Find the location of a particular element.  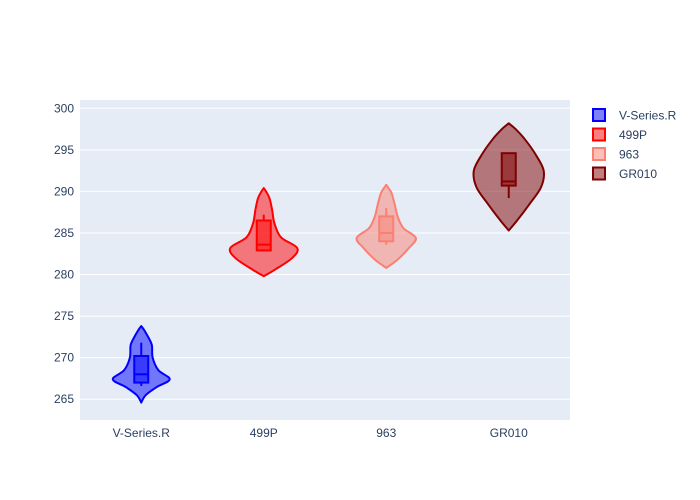

y-tick-label: 295 is located at coordinates (64, 150).